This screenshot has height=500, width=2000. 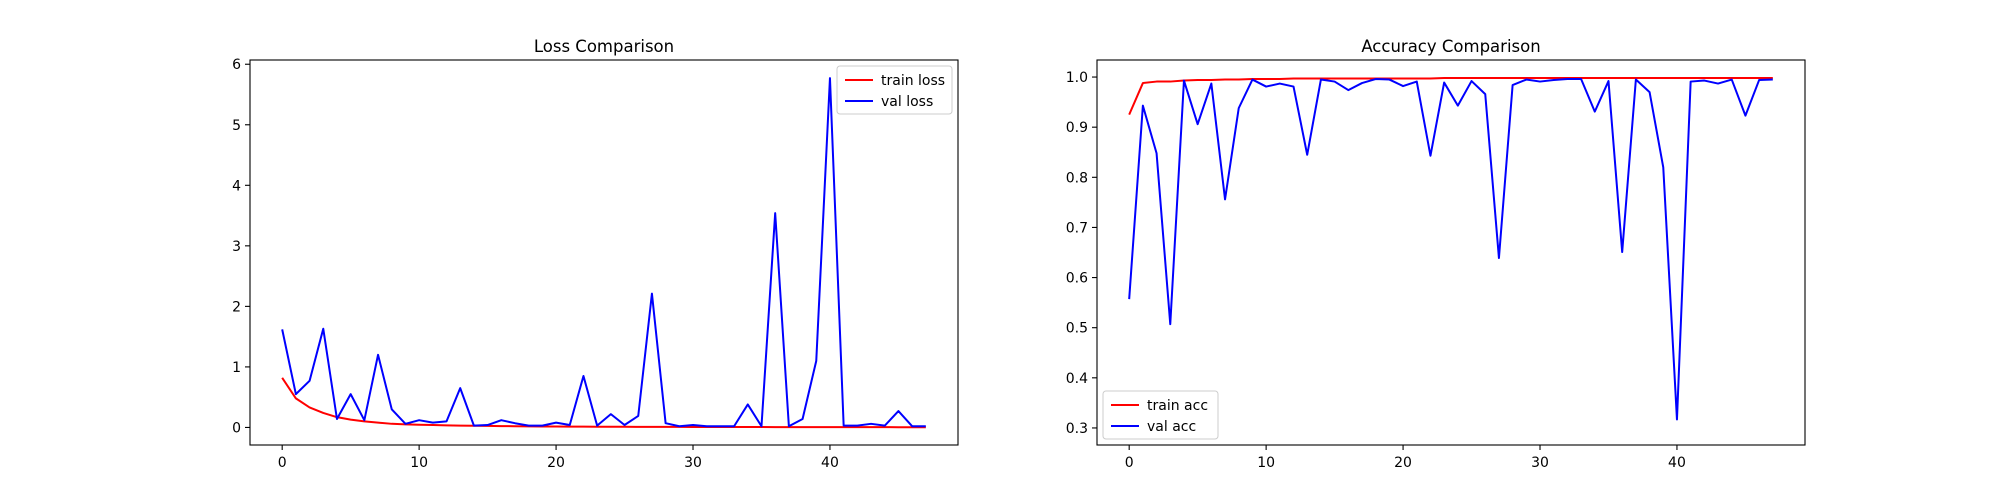 What do you see at coordinates (604, 46) in the screenshot?
I see `chart-title: Loss Comparison` at bounding box center [604, 46].